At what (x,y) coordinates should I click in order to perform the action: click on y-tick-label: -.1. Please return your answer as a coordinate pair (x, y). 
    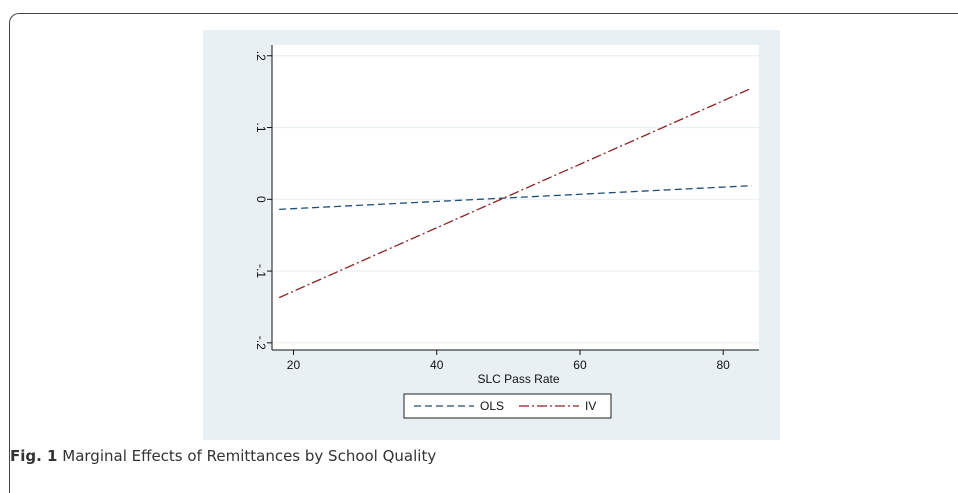
    Looking at the image, I should click on (261, 271).